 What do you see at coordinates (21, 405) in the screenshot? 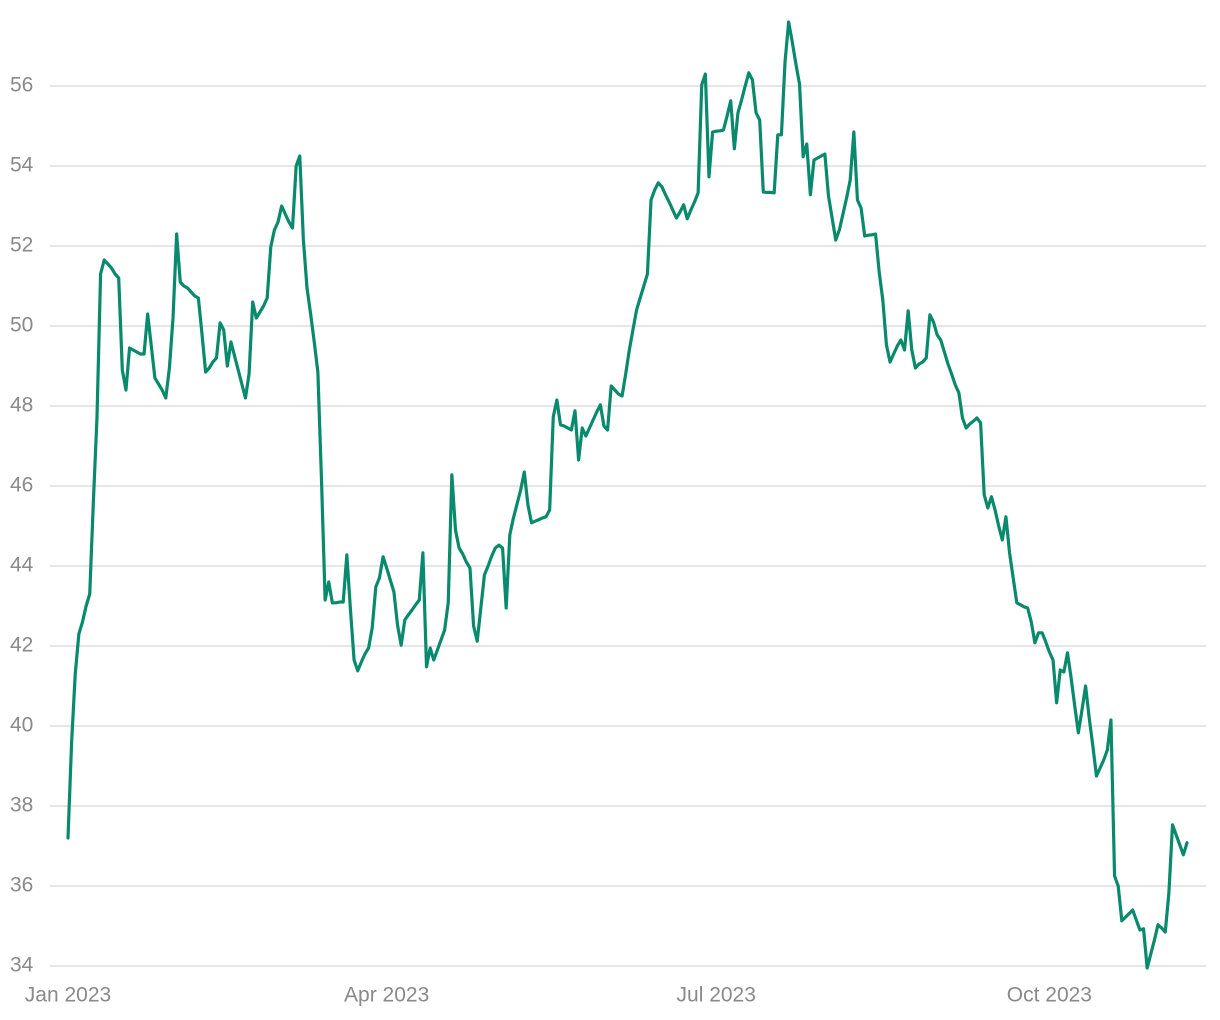
I see `y-tick-label: 48` at bounding box center [21, 405].